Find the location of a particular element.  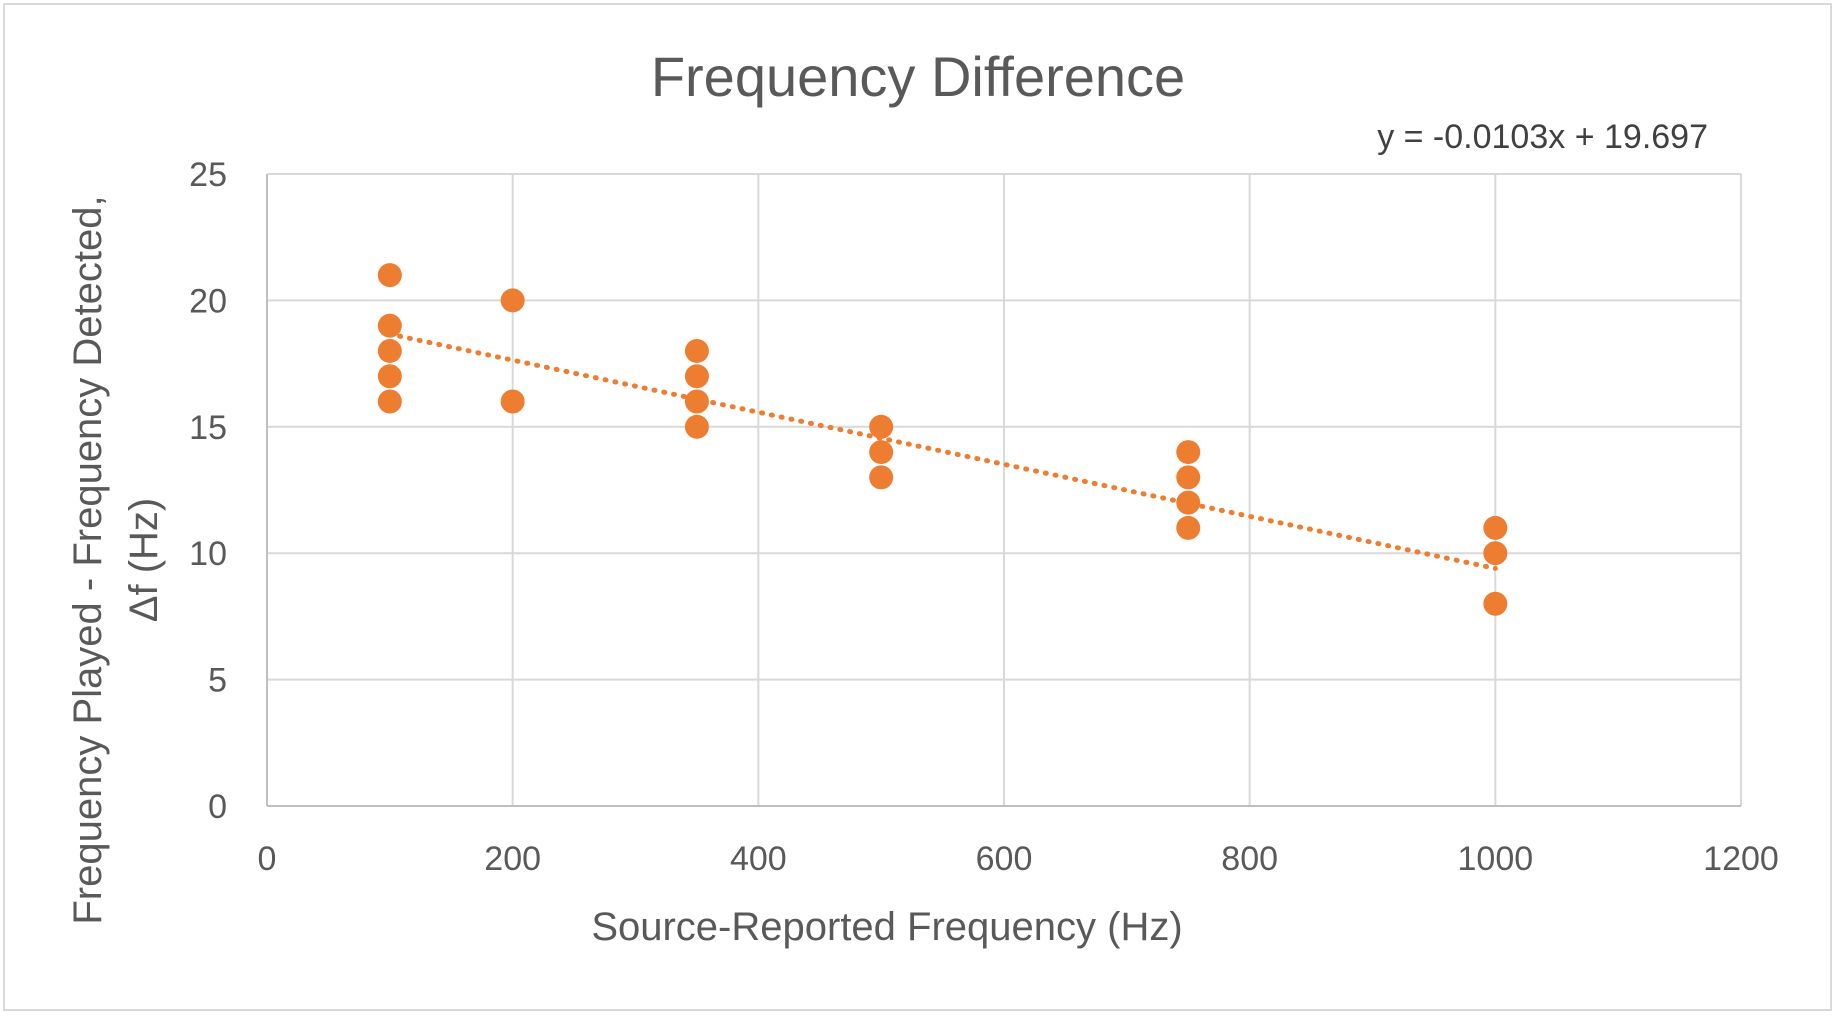

y-axis-title-line-2: Δf (Hz) is located at coordinates (144, 560).